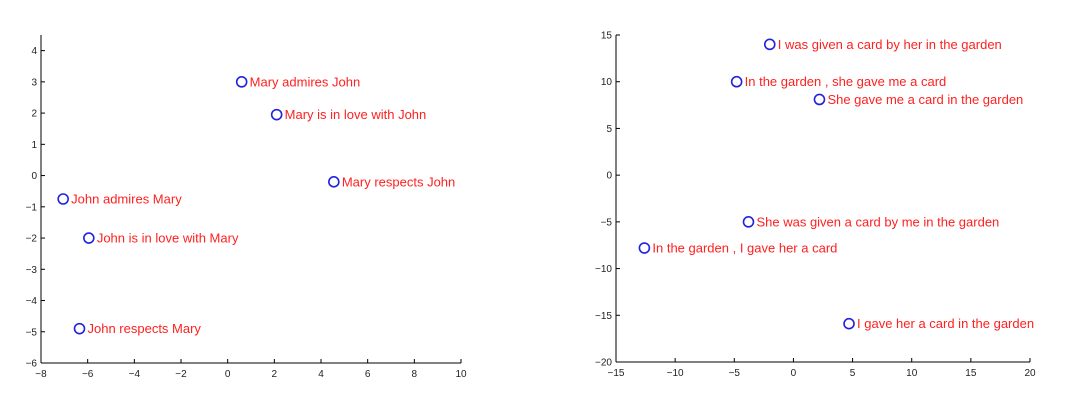  What do you see at coordinates (368, 374) in the screenshot?
I see `x-tick-label: 6` at bounding box center [368, 374].